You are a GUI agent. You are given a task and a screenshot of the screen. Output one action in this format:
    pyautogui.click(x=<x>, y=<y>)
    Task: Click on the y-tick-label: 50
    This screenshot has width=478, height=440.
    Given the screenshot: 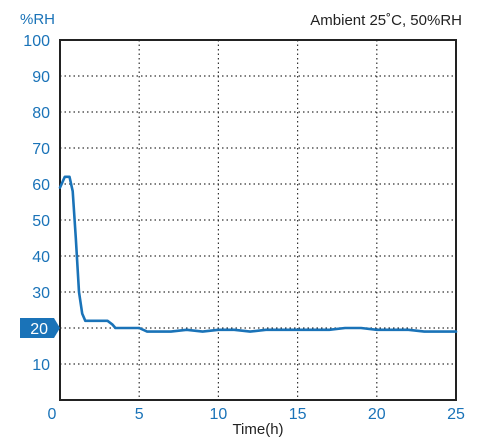 What is the action you would take?
    pyautogui.click(x=41, y=221)
    